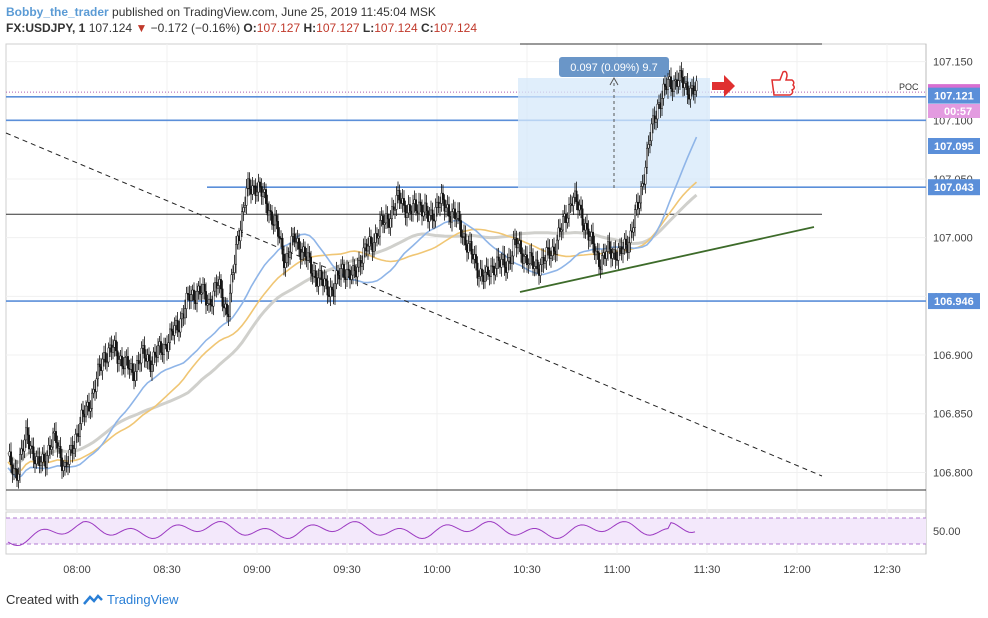  Describe the element at coordinates (57, 12) in the screenshot. I see `author-name: Bobby_the_trader` at that location.